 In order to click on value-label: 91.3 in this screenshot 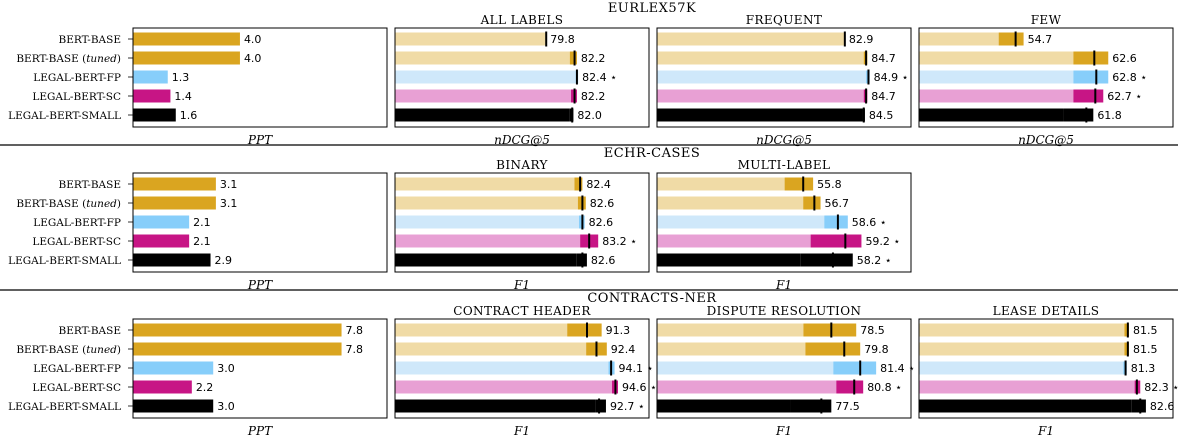, I will do `click(618, 330)`.